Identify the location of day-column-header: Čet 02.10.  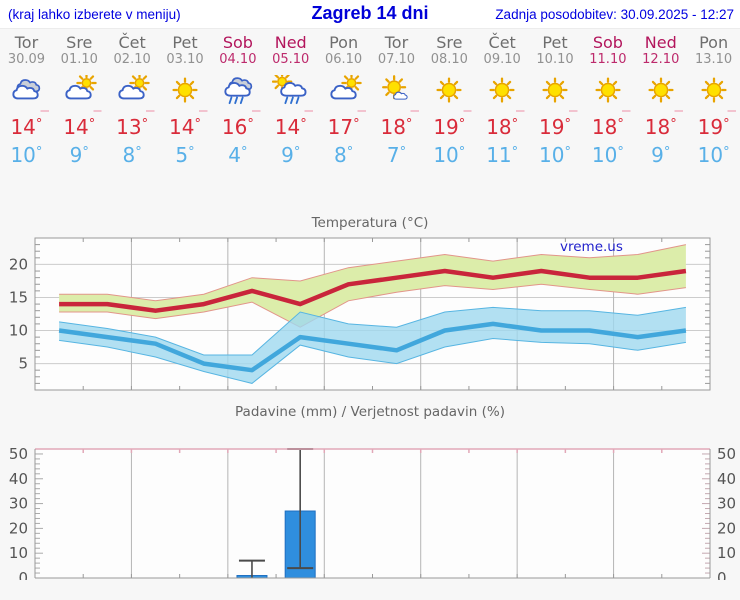
(132, 50).